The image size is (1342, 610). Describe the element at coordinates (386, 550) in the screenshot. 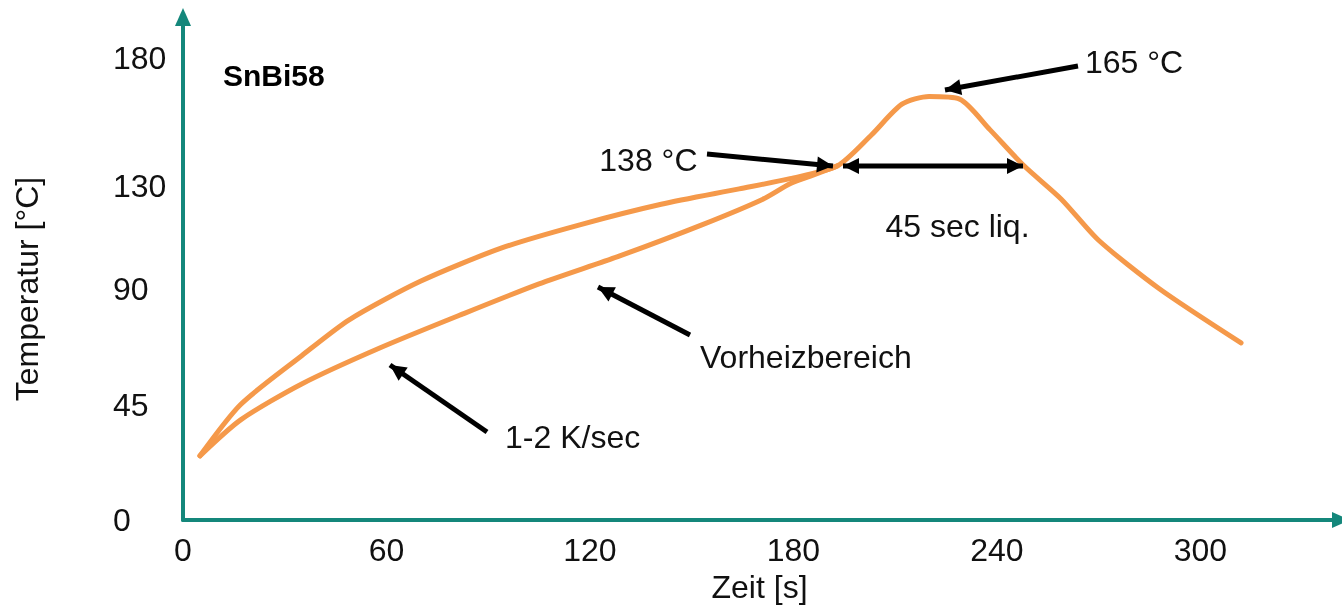

I see `x-tick-label: 60` at that location.